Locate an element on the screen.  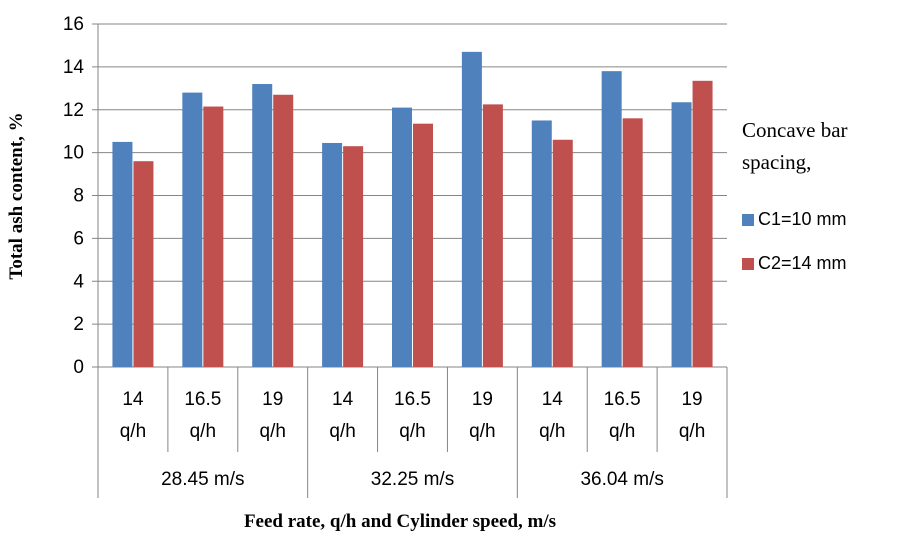
y-tick-label: 12 is located at coordinates (73, 110).